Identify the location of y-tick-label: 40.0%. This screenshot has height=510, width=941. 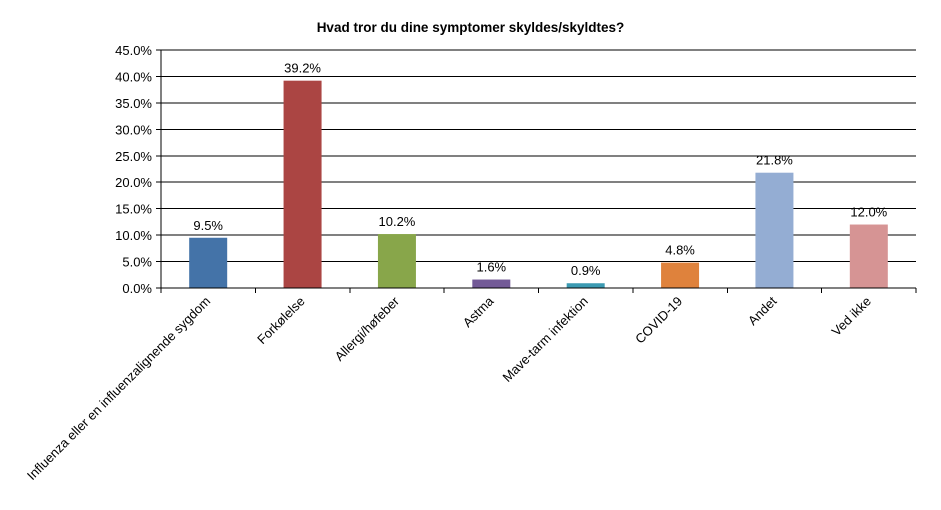
(133, 76).